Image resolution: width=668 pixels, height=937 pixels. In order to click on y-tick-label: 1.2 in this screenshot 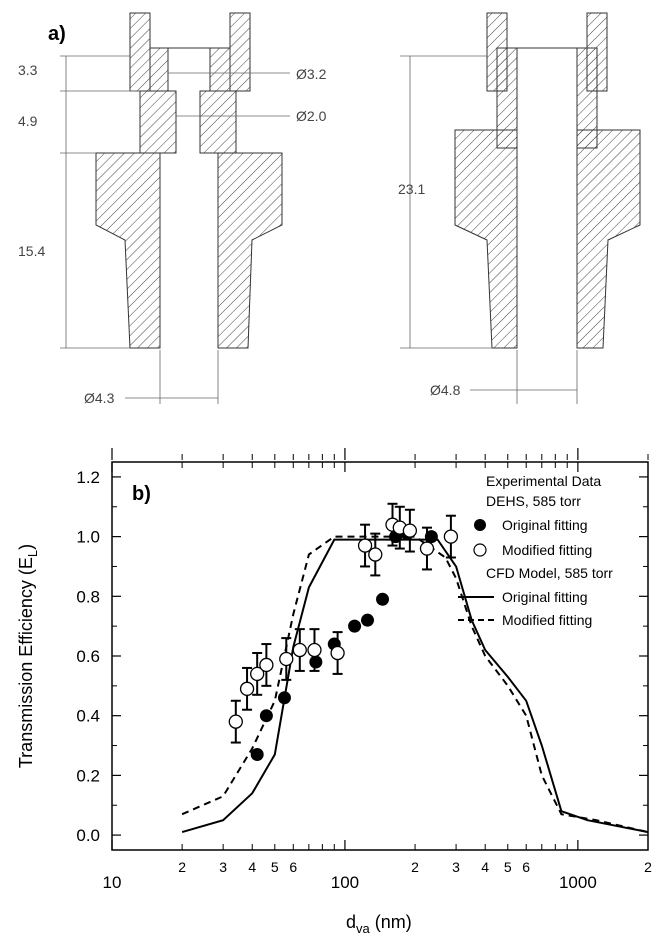, I will do `click(88, 477)`.